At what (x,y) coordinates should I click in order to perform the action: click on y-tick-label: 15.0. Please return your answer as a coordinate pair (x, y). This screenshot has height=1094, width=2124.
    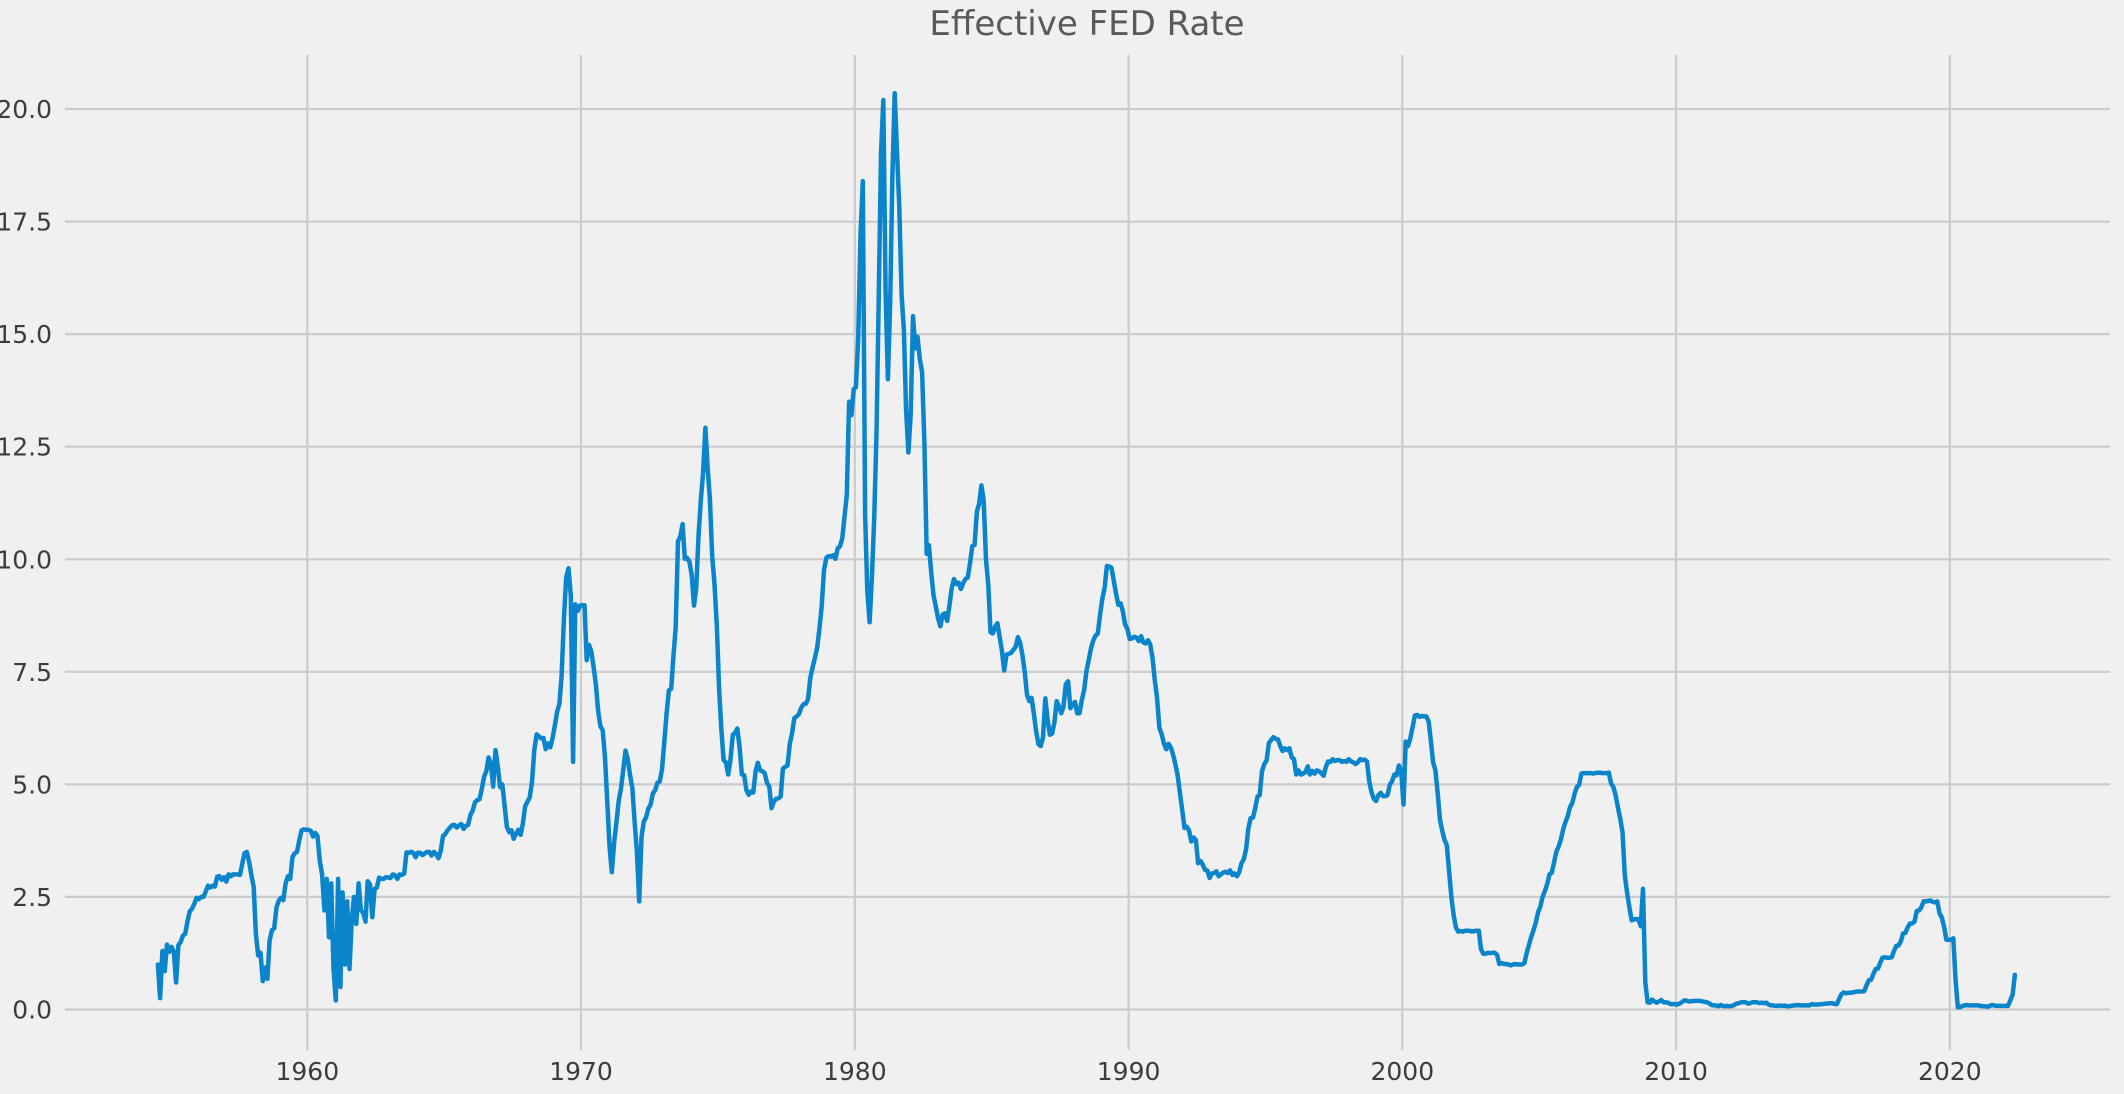
    Looking at the image, I should click on (26, 334).